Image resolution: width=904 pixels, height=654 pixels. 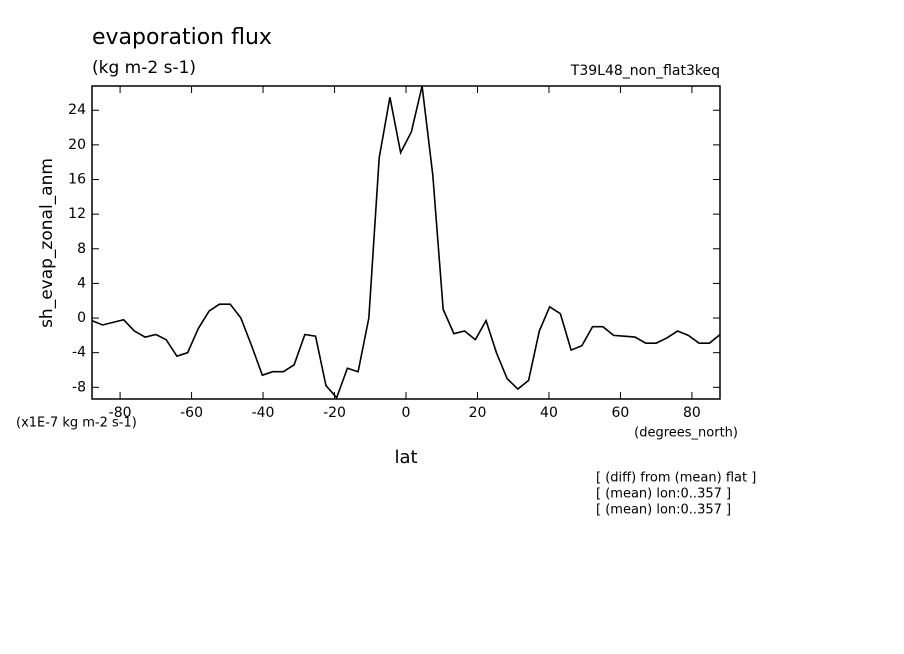 I want to click on y-tick-label: 12, so click(x=77, y=214).